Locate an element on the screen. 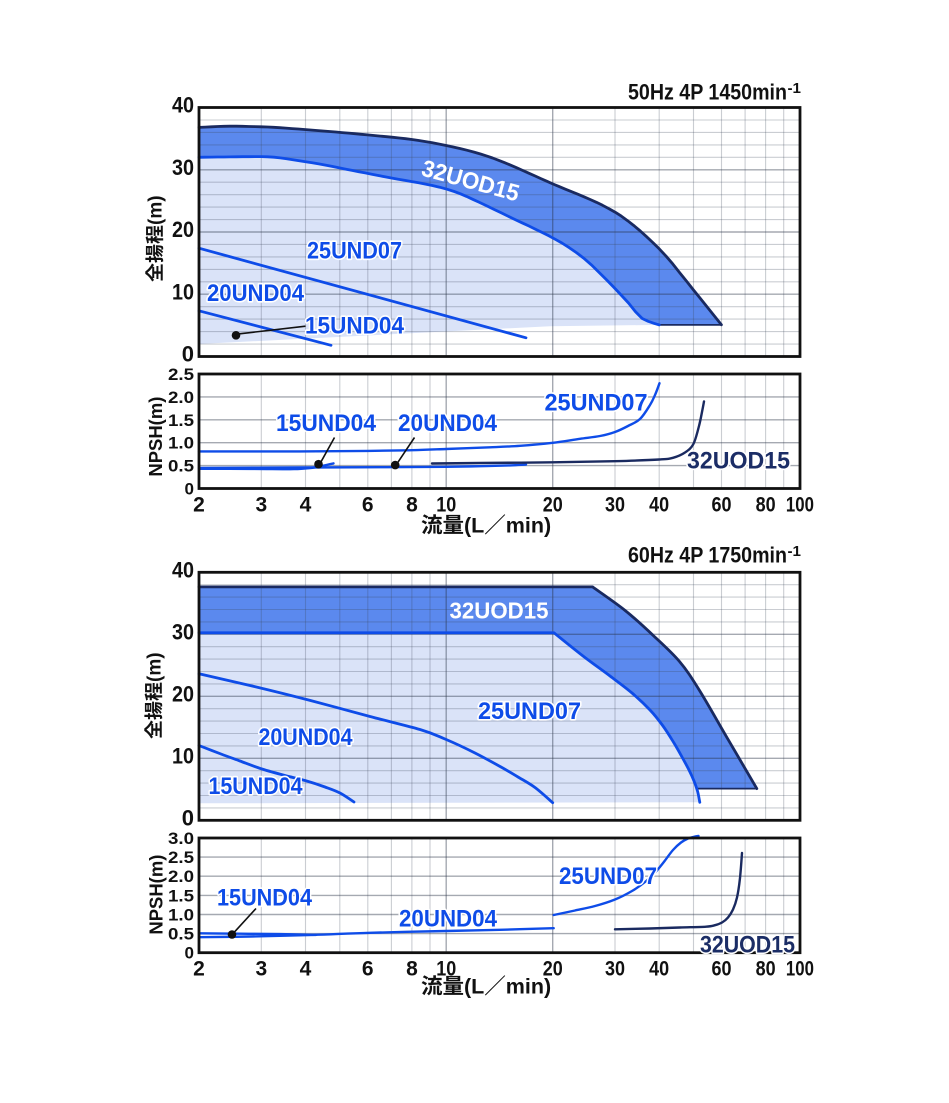 Image resolution: width=949 pixels, height=1103 pixels. svg-text: 50Hz 4P 1450min is located at coordinates (707, 92).